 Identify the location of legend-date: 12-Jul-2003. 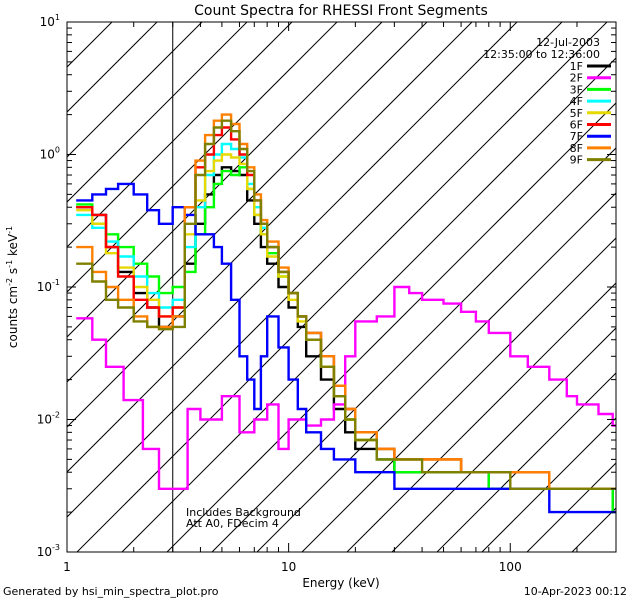
(568, 42).